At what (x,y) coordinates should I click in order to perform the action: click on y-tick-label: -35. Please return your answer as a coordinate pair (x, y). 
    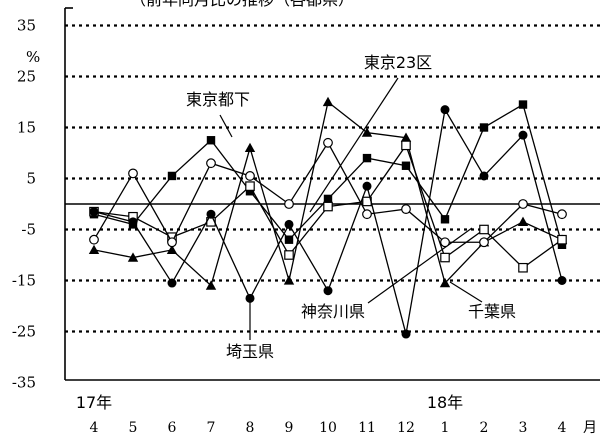
    Looking at the image, I should click on (24, 383).